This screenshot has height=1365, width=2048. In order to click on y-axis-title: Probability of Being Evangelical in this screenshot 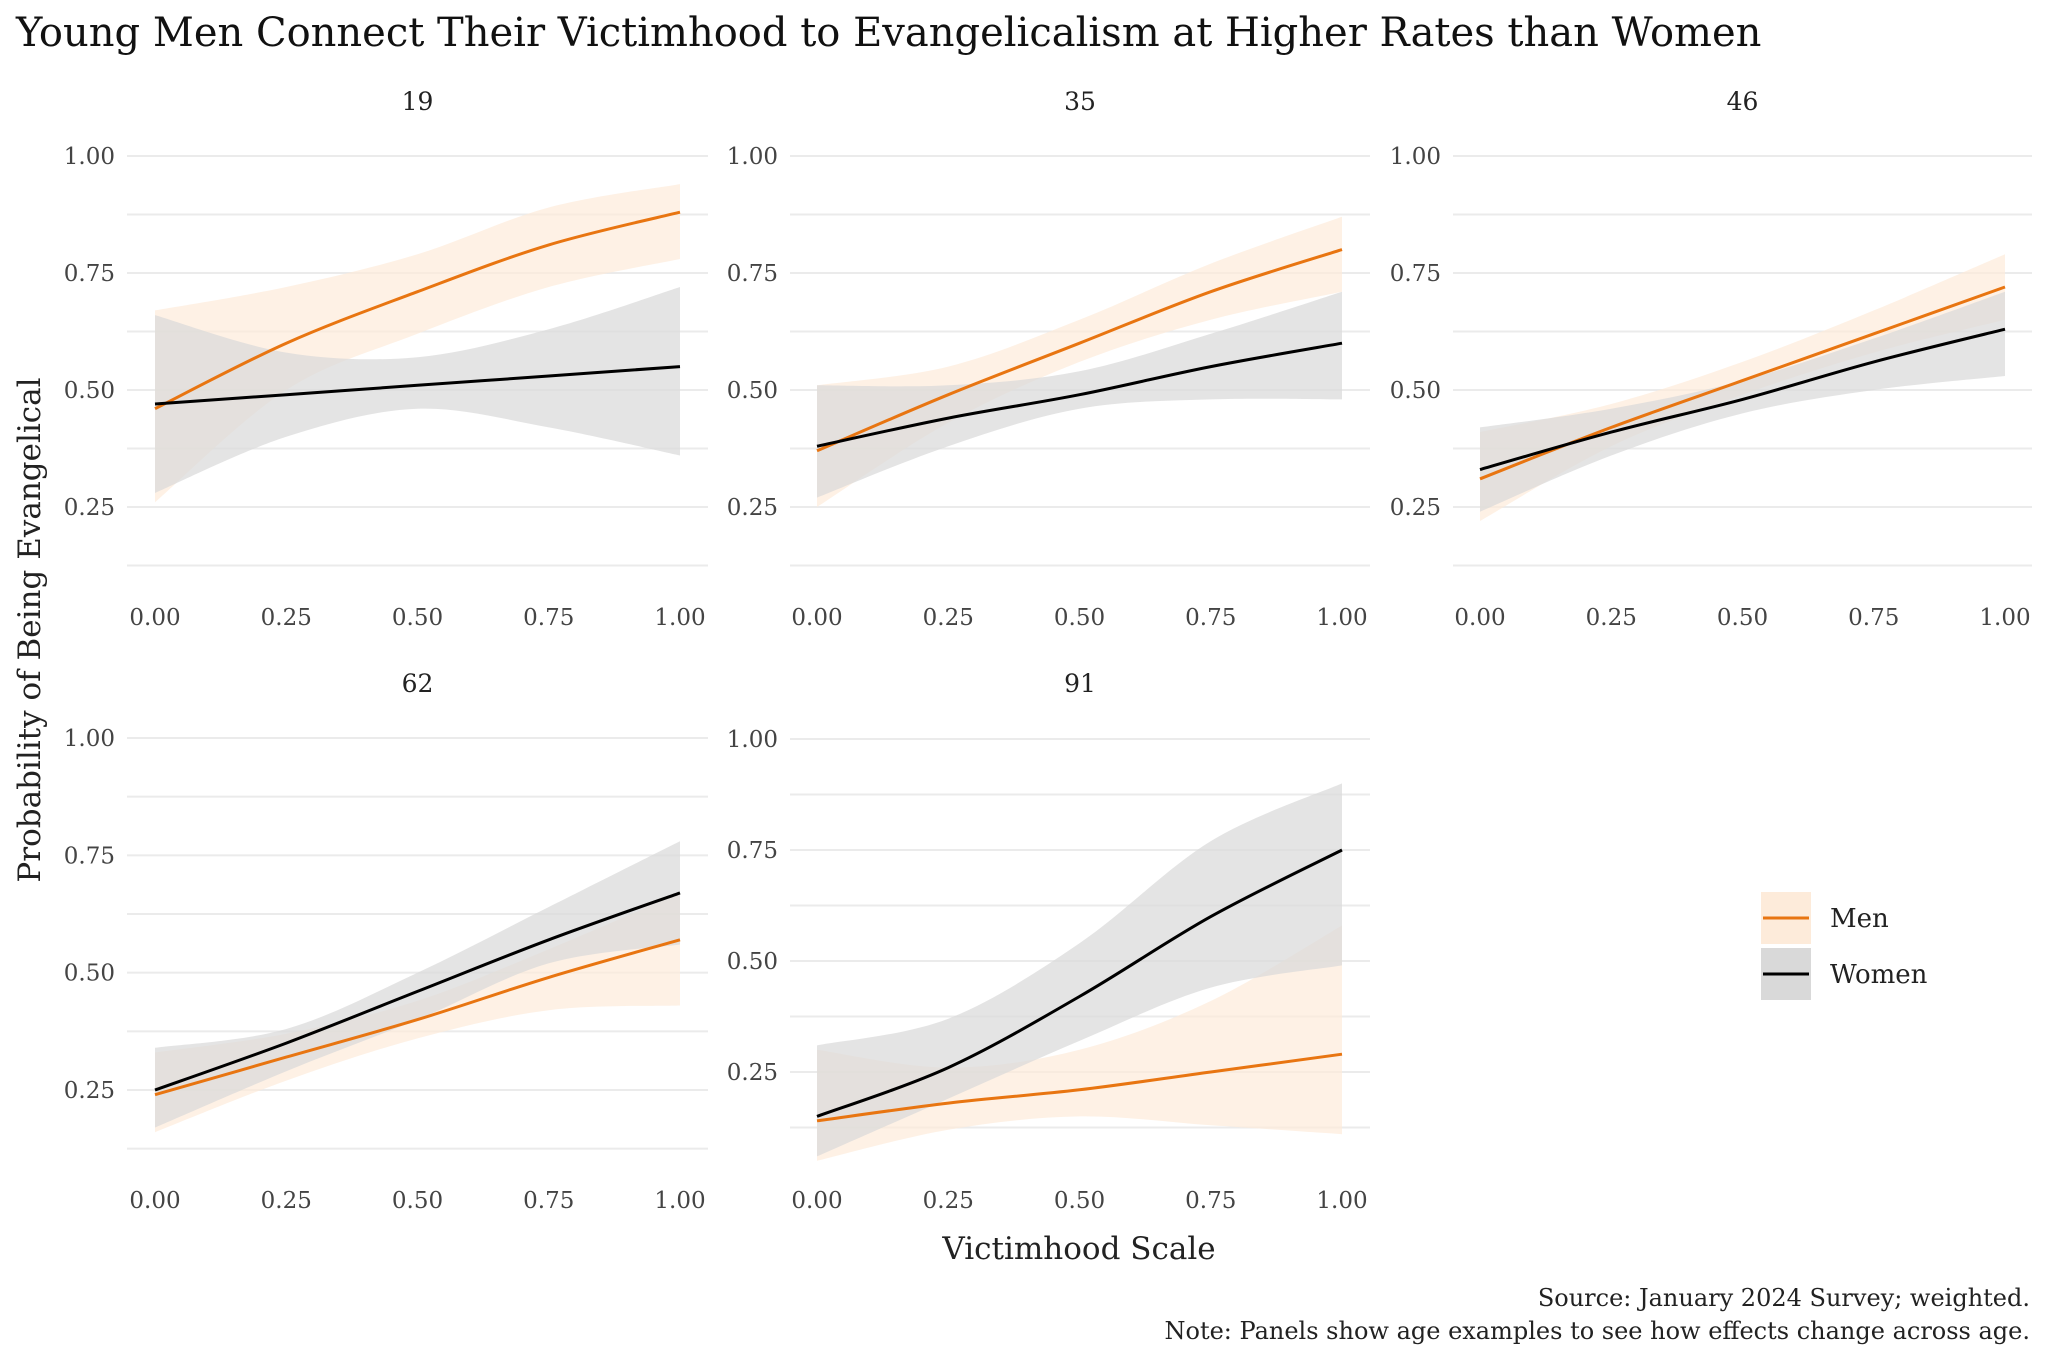, I will do `click(30, 629)`.